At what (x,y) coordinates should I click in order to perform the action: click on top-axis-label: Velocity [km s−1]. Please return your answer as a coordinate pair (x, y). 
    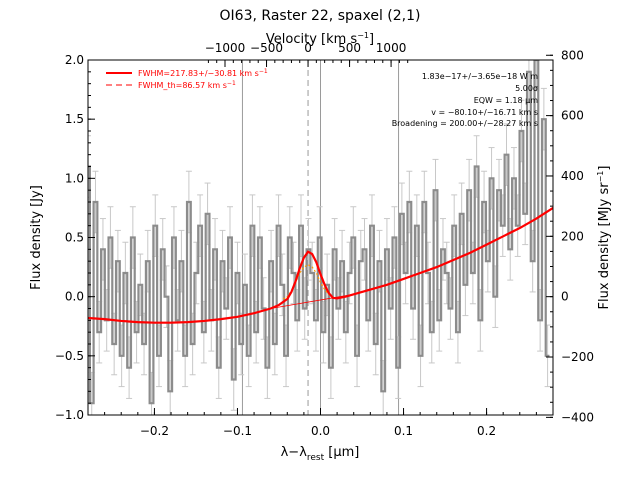
    Looking at the image, I should click on (320, 39).